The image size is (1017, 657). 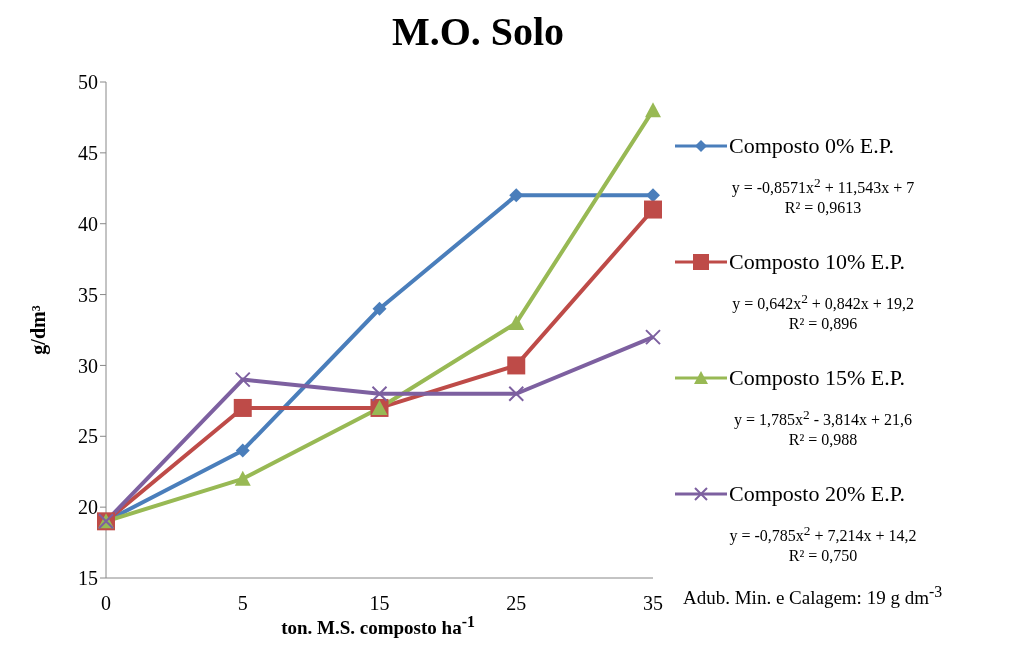 What do you see at coordinates (817, 262) in the screenshot?
I see `legend-label: Composto 10% E.P.` at bounding box center [817, 262].